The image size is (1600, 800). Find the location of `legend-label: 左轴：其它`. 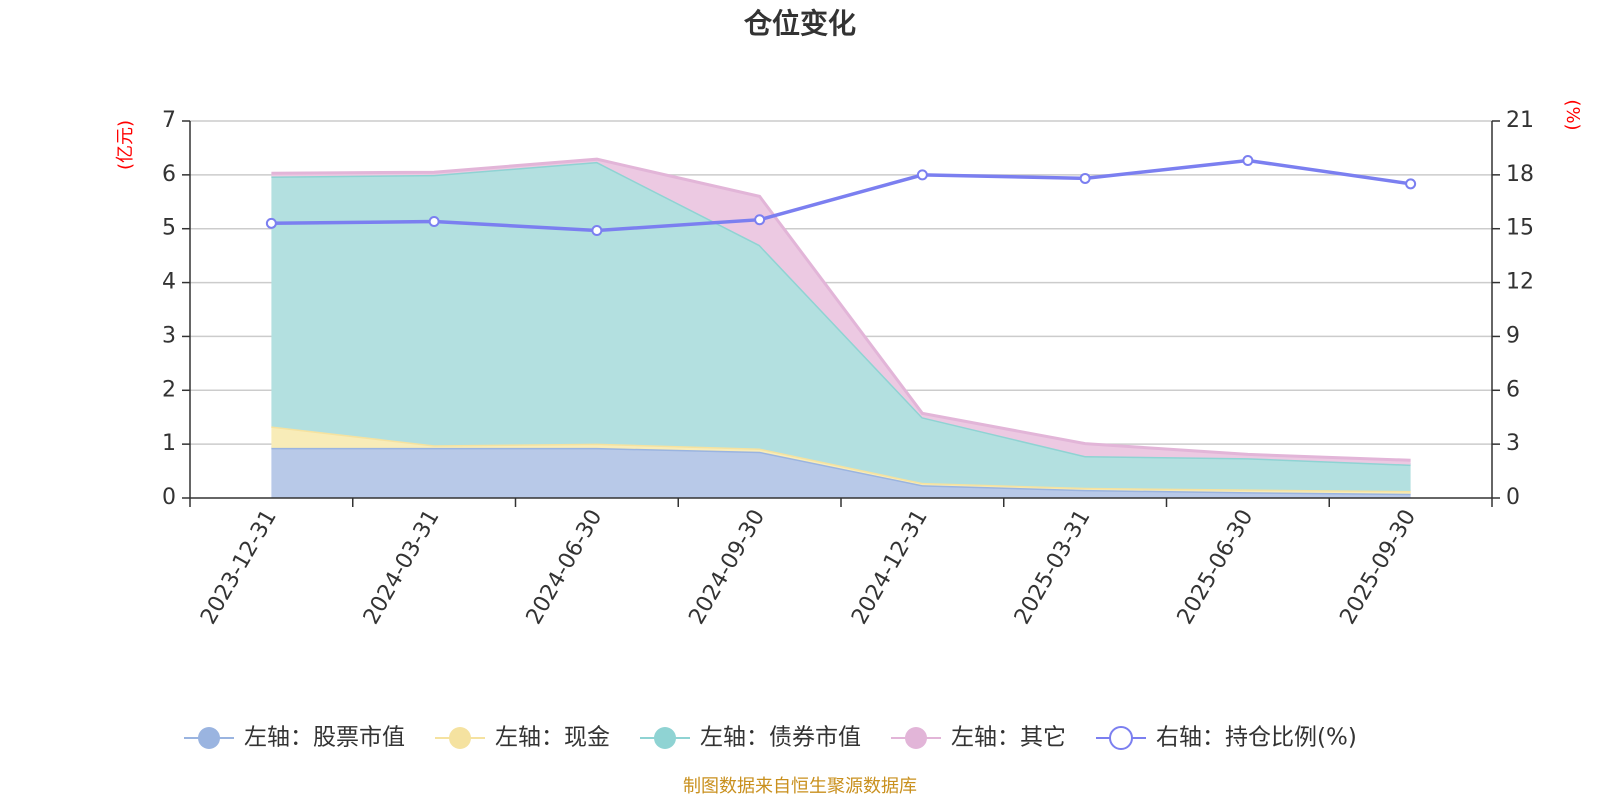

legend-label: 左轴：其它 is located at coordinates (1008, 738).